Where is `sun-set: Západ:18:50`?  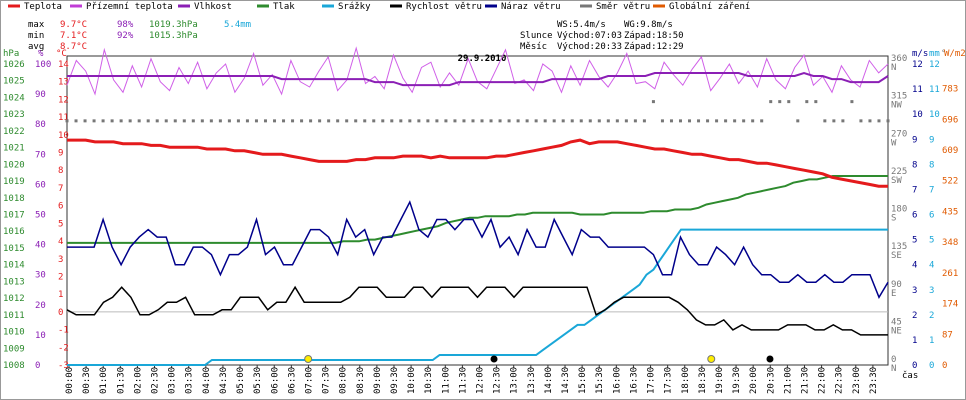 sun-set: Západ:18:50 is located at coordinates (654, 36).